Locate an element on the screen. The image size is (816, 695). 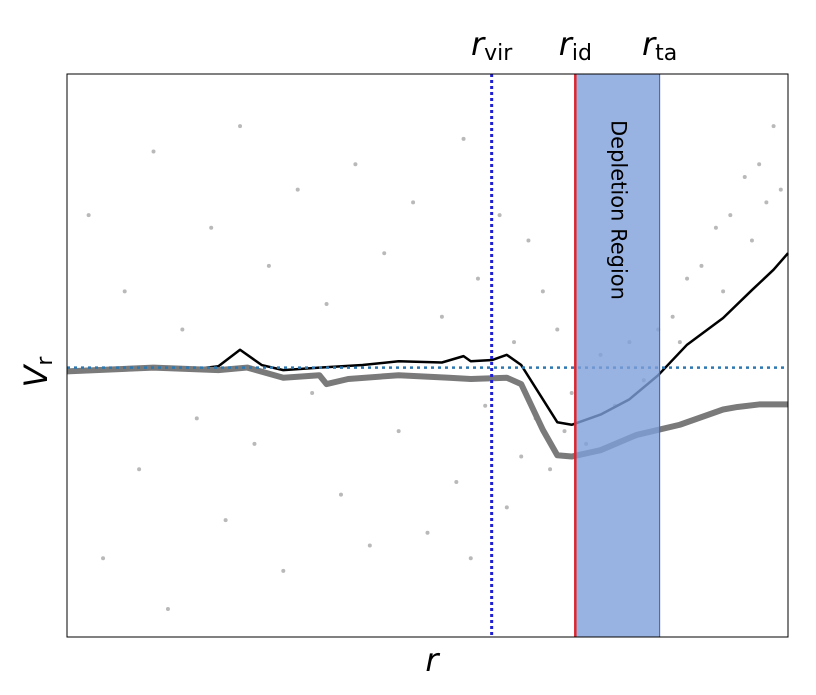
marker-label: rvir is located at coordinates (492, 45).